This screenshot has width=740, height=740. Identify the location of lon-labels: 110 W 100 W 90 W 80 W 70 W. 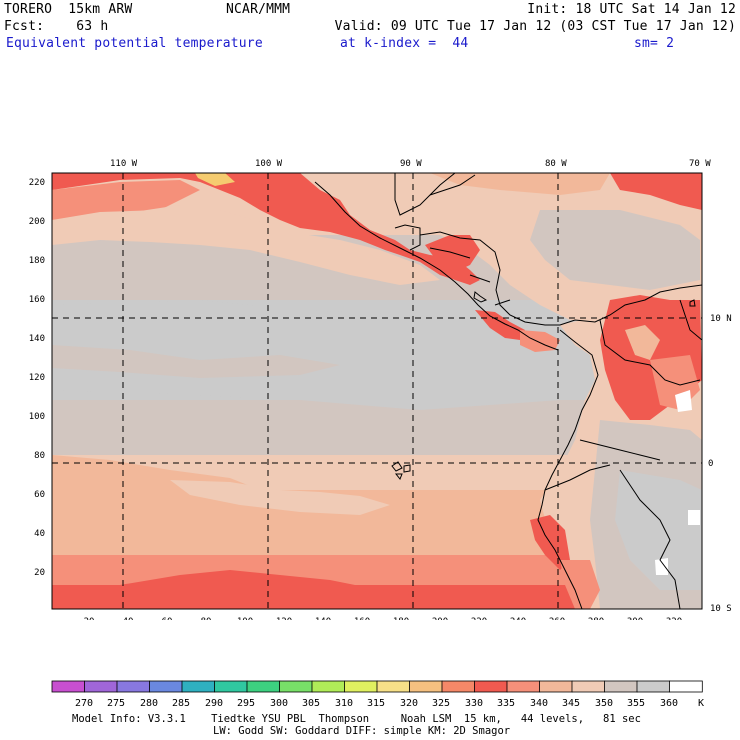
(410, 164).